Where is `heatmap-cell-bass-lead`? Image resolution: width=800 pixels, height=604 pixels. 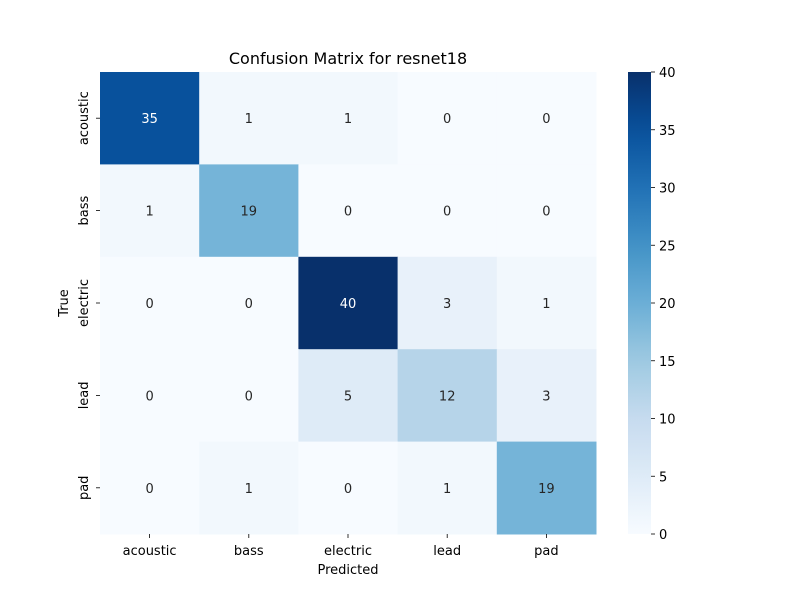 heatmap-cell-bass-lead is located at coordinates (447, 211).